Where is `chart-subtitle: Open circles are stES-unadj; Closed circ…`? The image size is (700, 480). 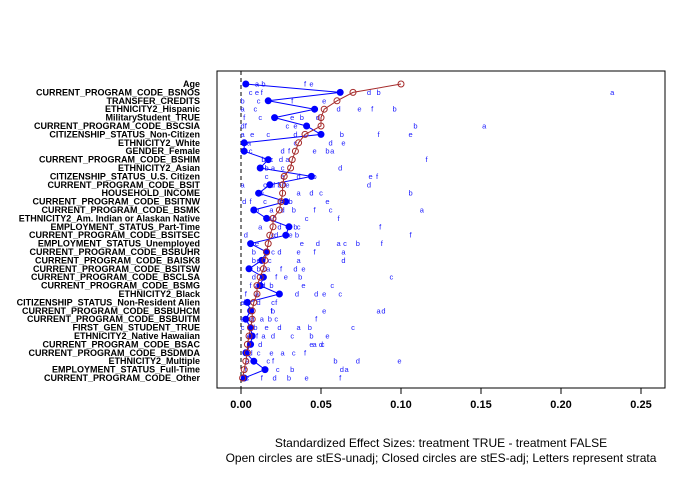
chart-subtitle: Open circles are stES-unadj; Closed circ… is located at coordinates (441, 458).